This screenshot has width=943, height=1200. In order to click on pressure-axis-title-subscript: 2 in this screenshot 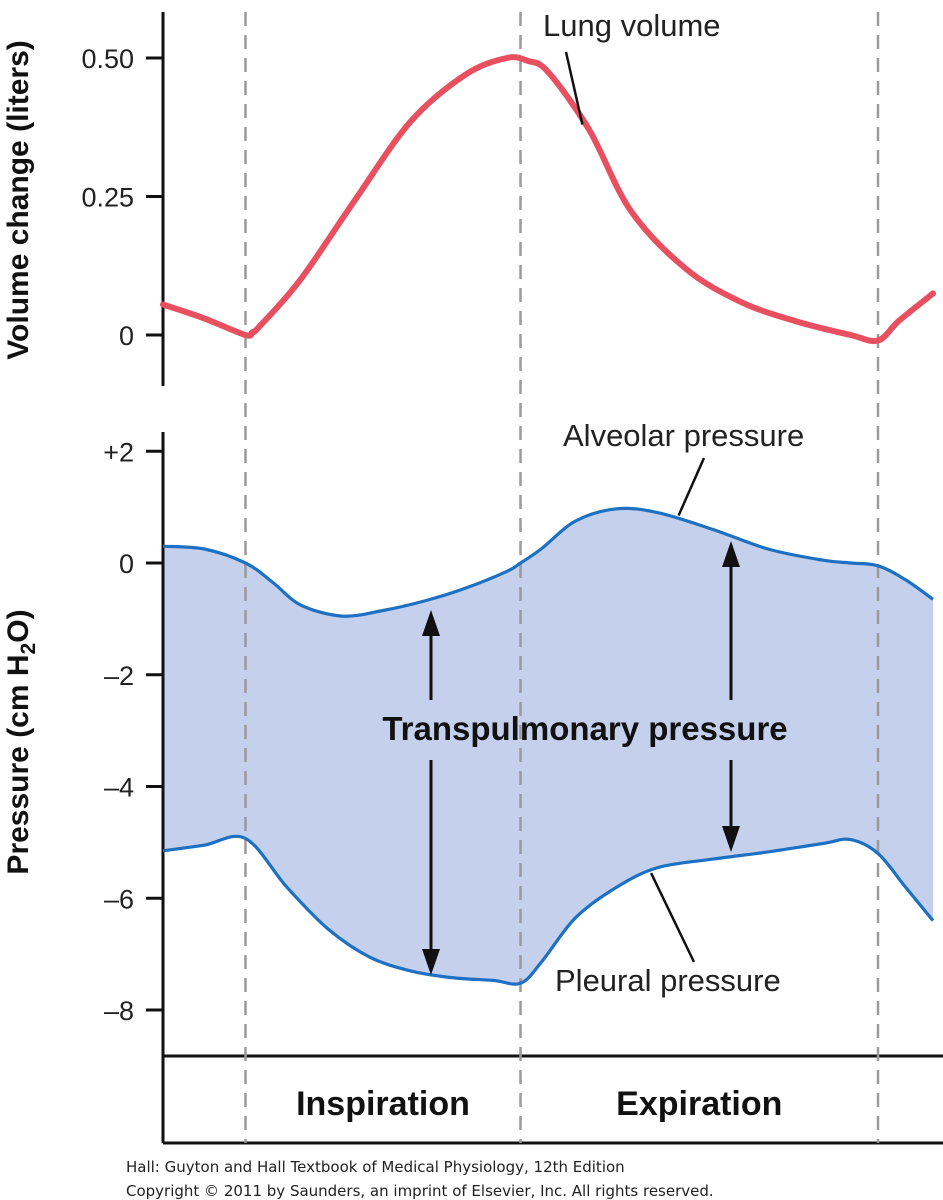, I will do `click(28, 649)`.